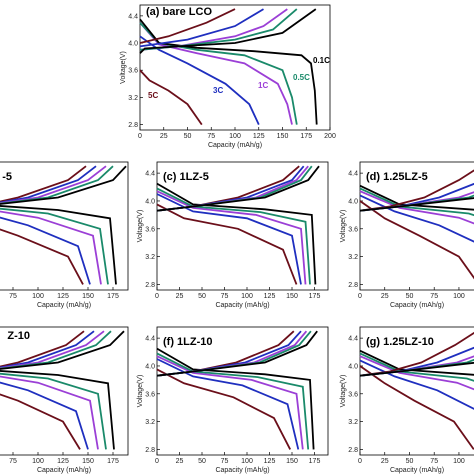  Describe the element at coordinates (330, 136) in the screenshot. I see `x-tick-label: 200` at that location.